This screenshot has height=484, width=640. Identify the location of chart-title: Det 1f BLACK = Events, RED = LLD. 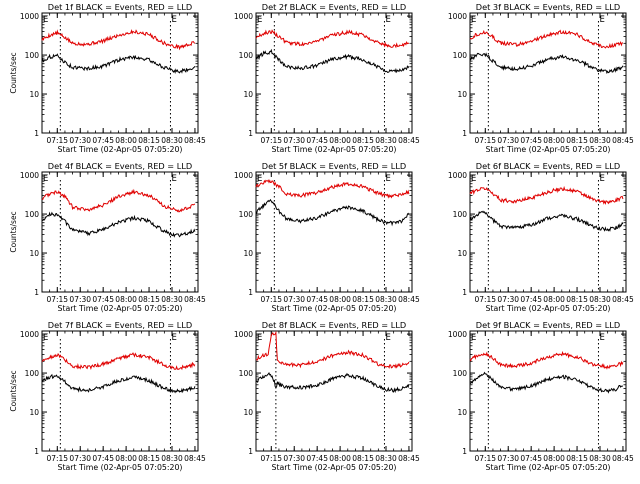
(120, 7).